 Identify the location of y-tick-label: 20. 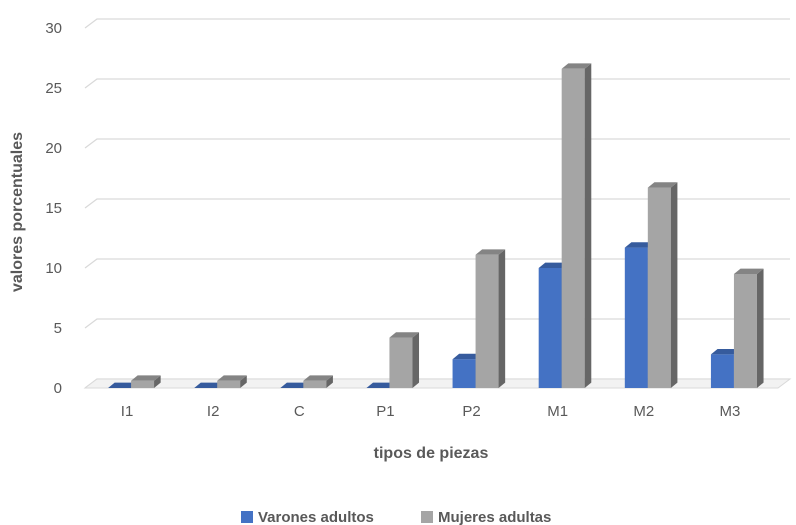
(53, 148).